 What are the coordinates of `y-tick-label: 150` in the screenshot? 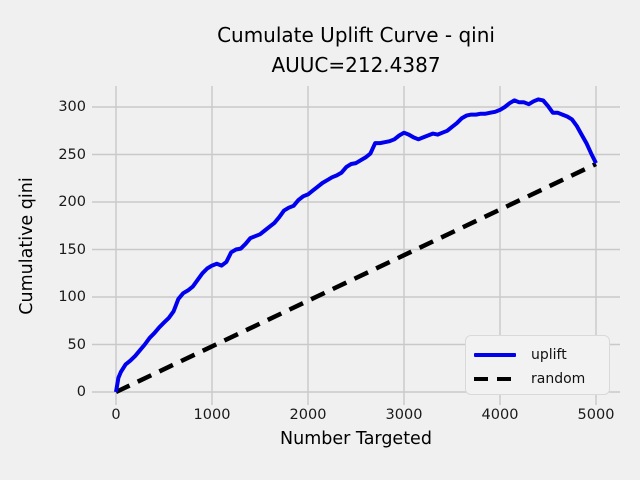 It's located at (72, 249).